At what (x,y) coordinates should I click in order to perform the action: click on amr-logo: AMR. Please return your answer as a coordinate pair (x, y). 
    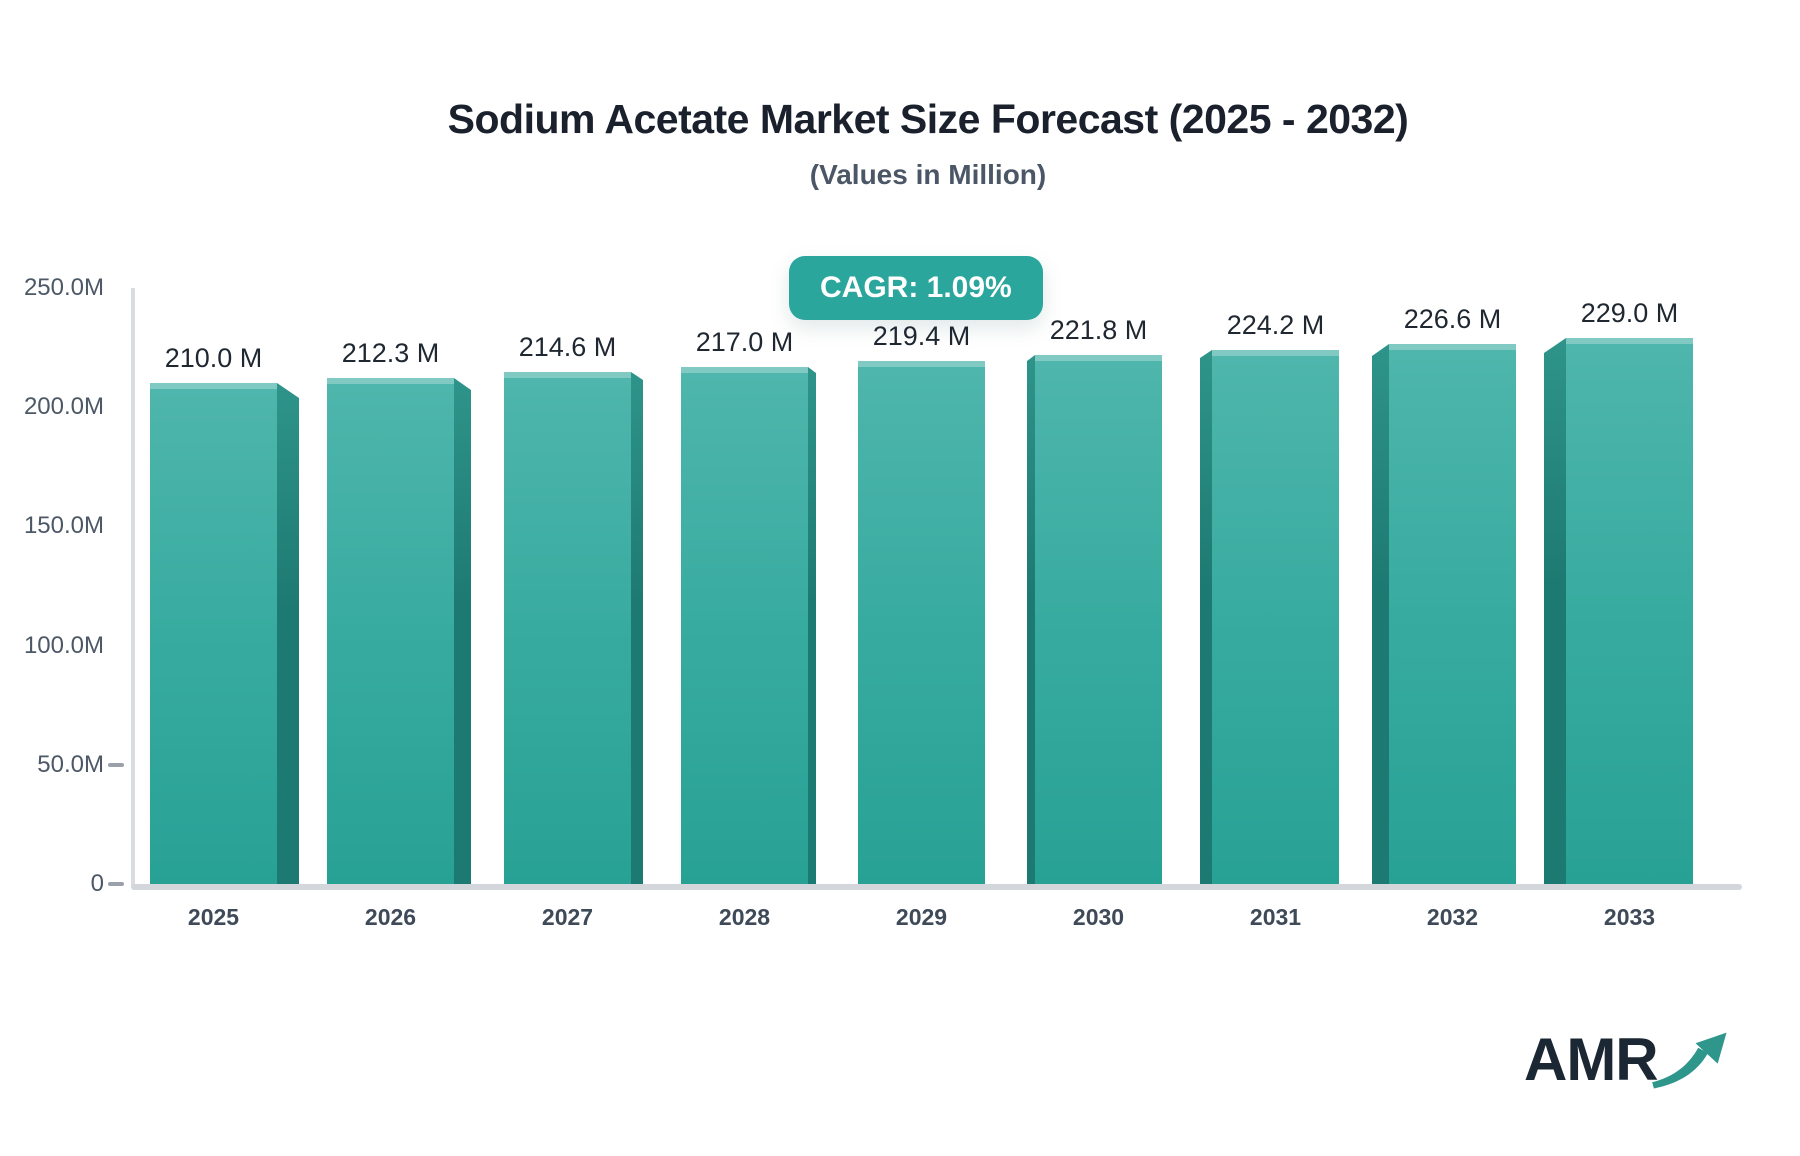
    Looking at the image, I should click on (1628, 1062).